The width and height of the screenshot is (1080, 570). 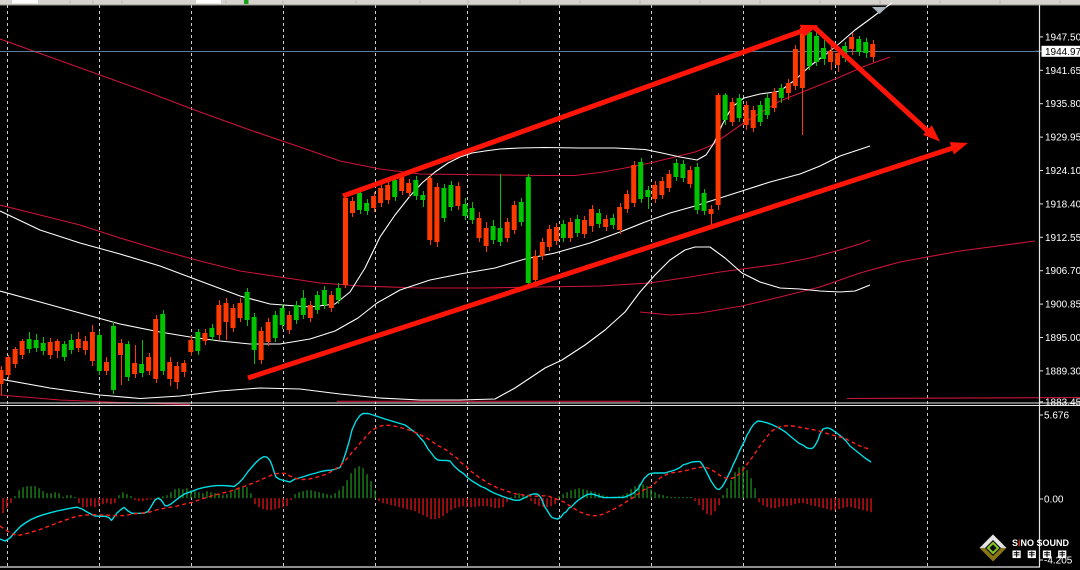 I want to click on svg-text: 1906.70, so click(x=1062, y=271).